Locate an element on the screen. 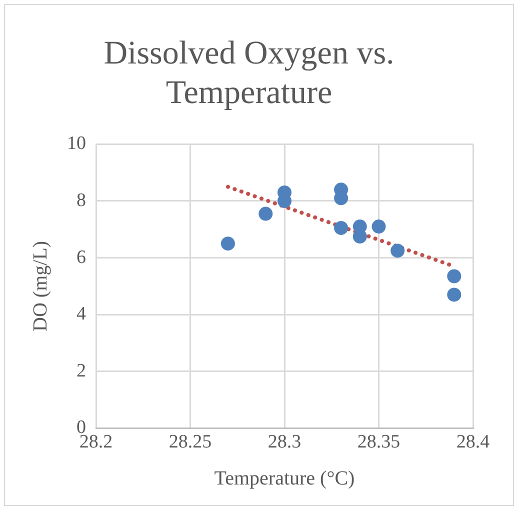 The width and height of the screenshot is (520, 512). y-axis-title: DO (mg/L) is located at coordinates (40, 286).